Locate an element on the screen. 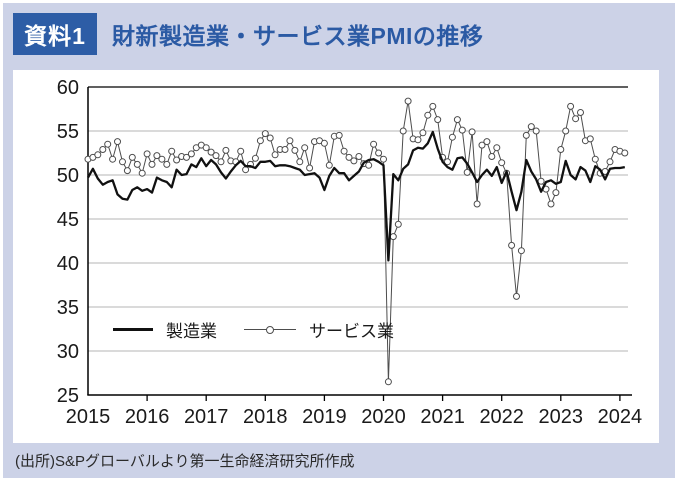  svg-text: 45 is located at coordinates (68, 220).